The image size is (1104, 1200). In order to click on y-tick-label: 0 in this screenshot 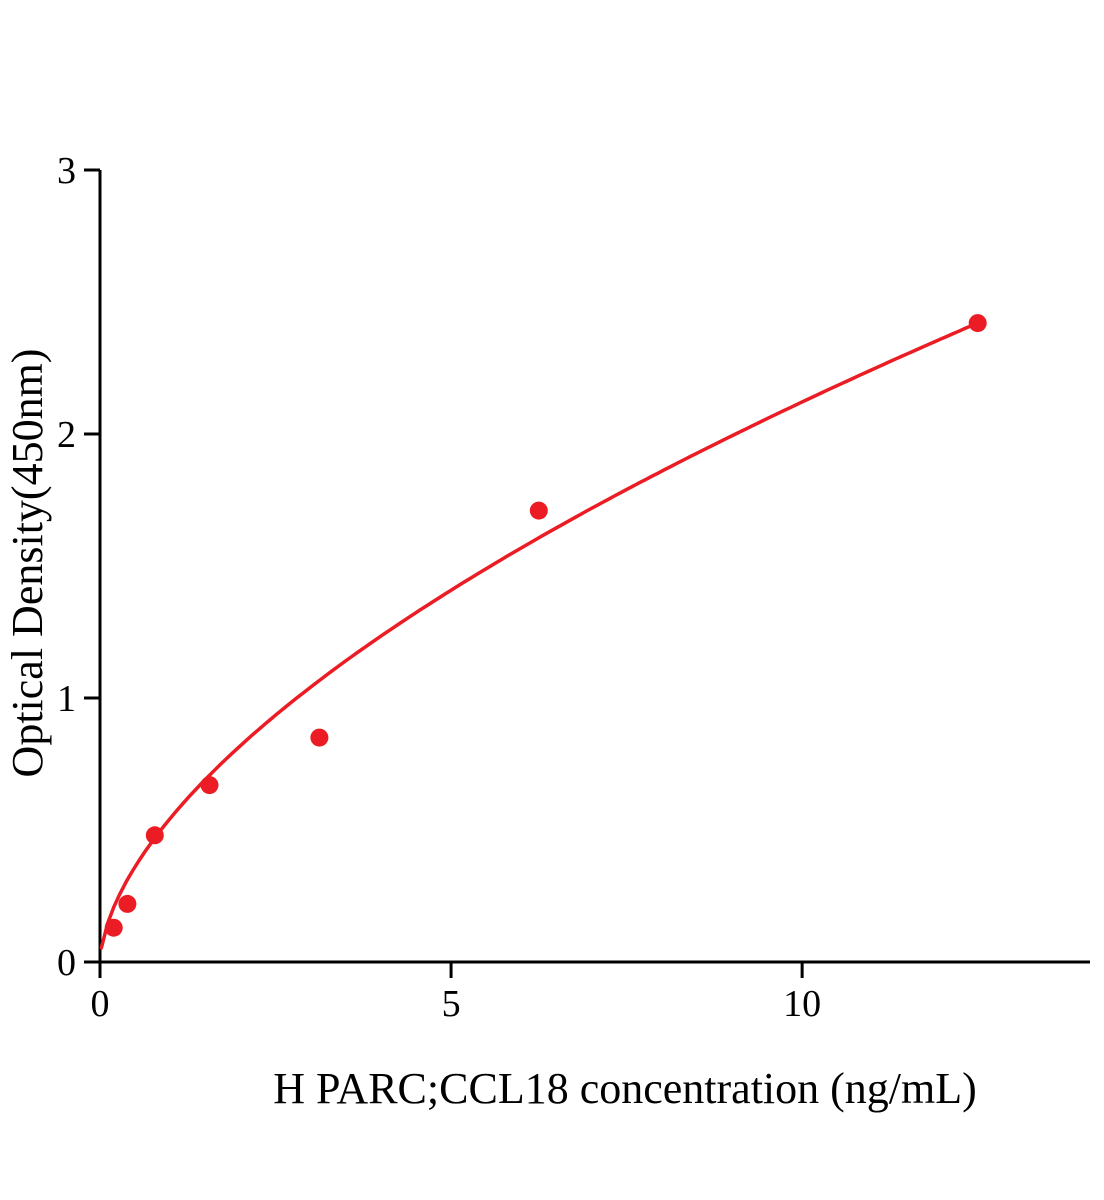, I will do `click(66, 963)`.